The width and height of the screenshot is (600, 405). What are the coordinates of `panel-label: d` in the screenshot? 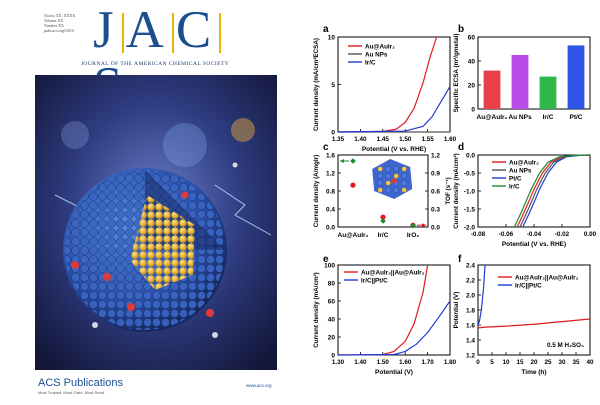 It's located at (461, 147).